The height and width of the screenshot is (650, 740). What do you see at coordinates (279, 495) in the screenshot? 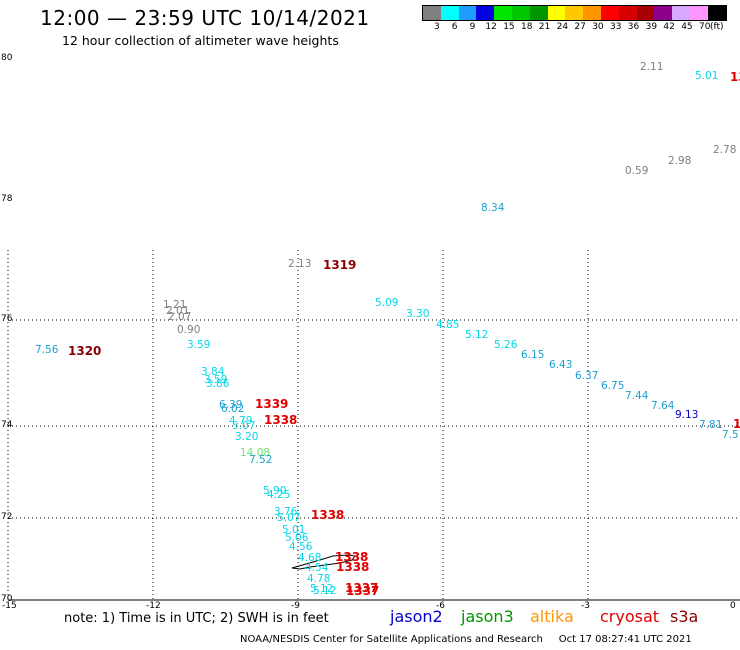
I see `wave-height-value: 4.25` at bounding box center [279, 495].